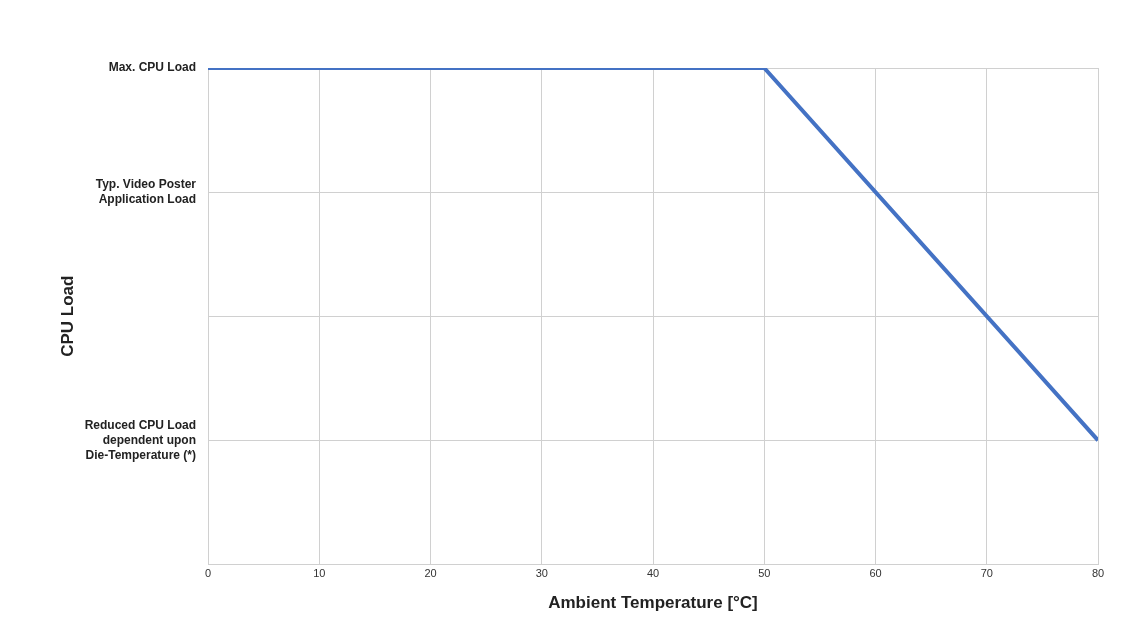 This screenshot has width=1137, height=637. Describe the element at coordinates (875, 573) in the screenshot. I see `x-tick-label: 60` at that location.